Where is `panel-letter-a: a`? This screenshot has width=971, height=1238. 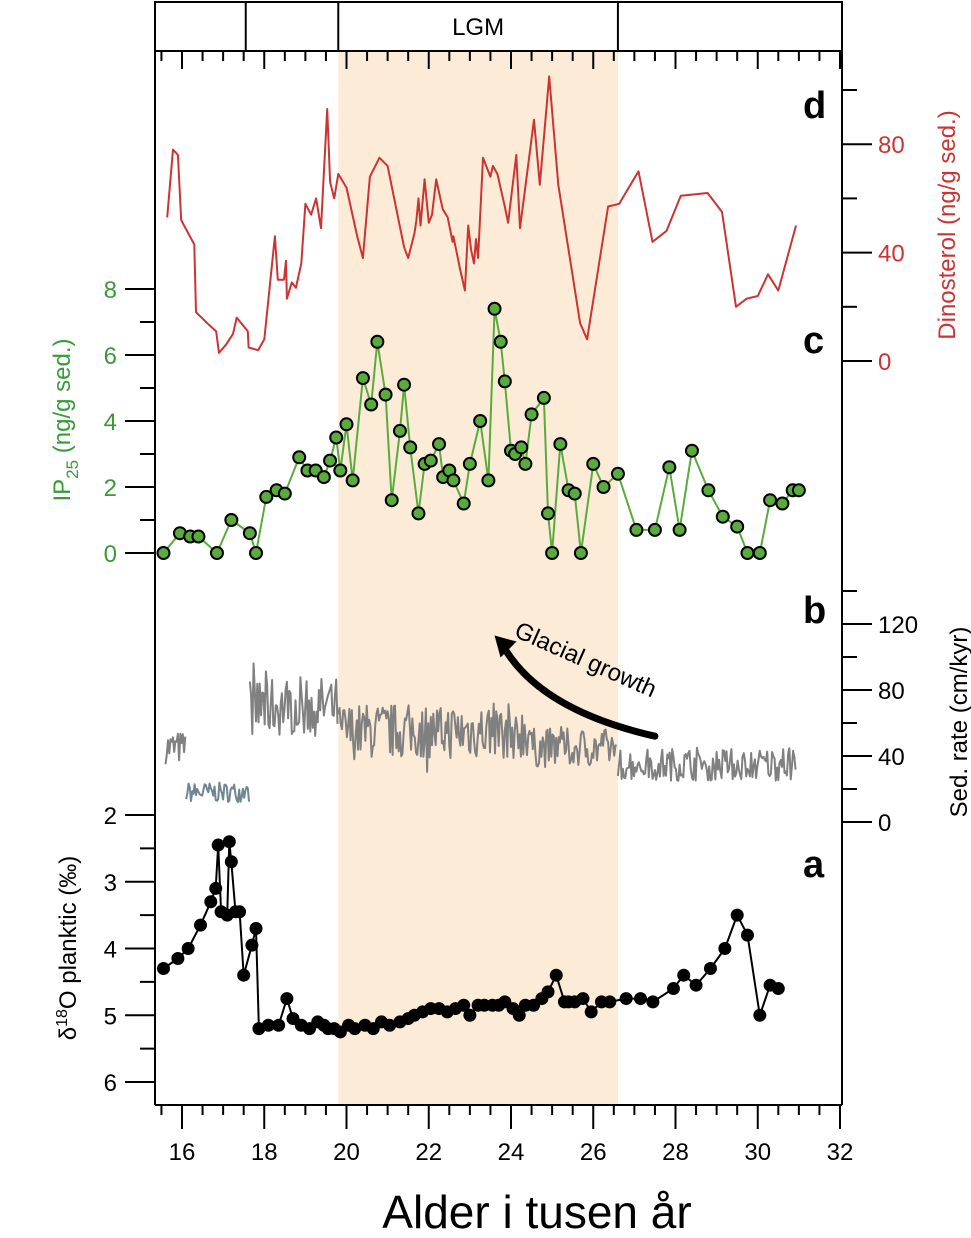 panel-letter-a: a is located at coordinates (814, 865).